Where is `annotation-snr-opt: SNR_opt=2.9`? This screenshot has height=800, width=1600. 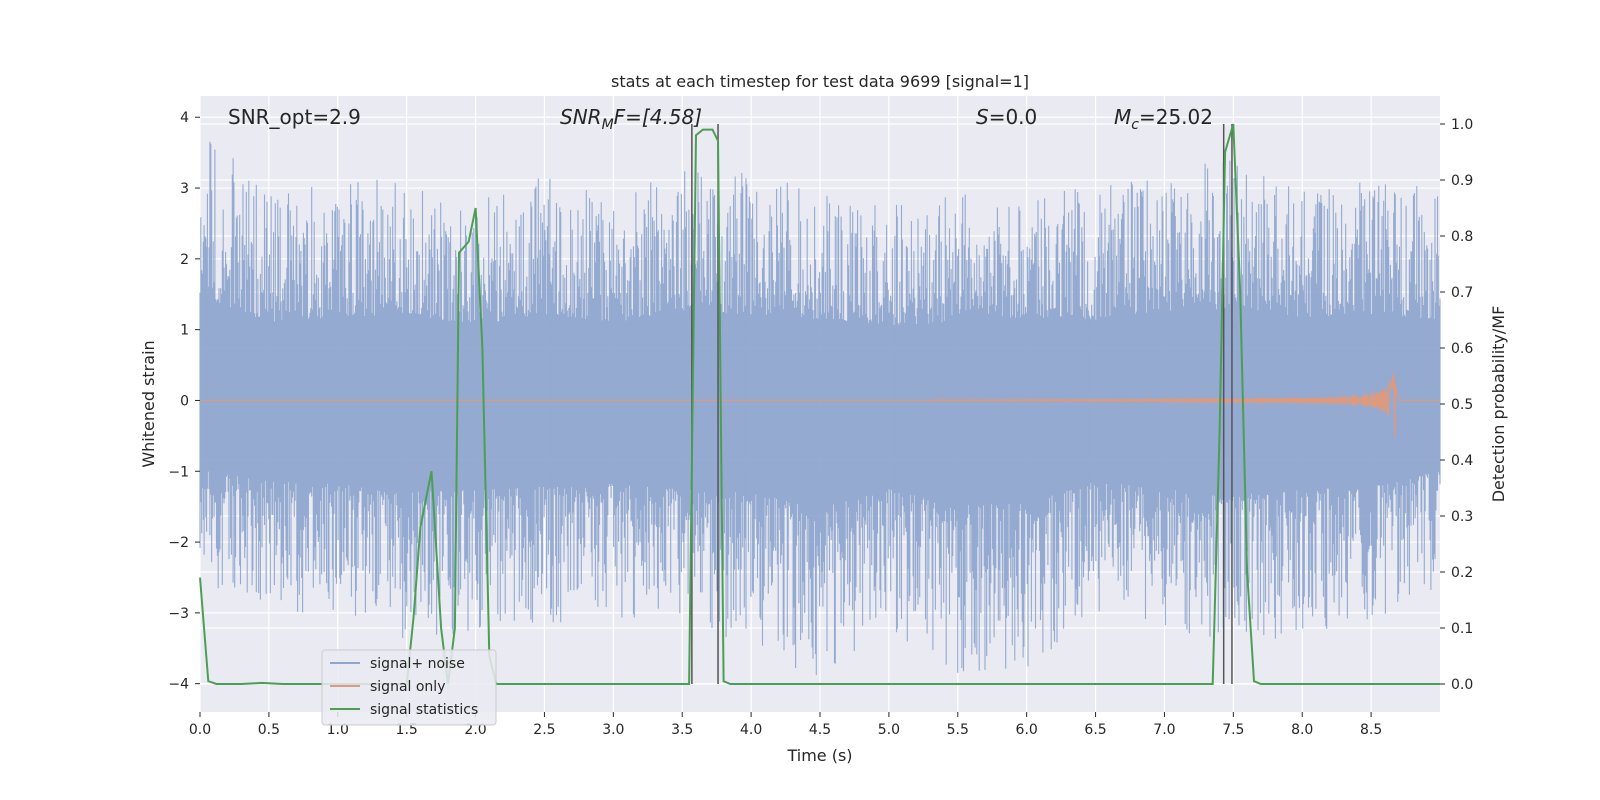
annotation-snr-opt: SNR_opt=2.9 is located at coordinates (294, 117).